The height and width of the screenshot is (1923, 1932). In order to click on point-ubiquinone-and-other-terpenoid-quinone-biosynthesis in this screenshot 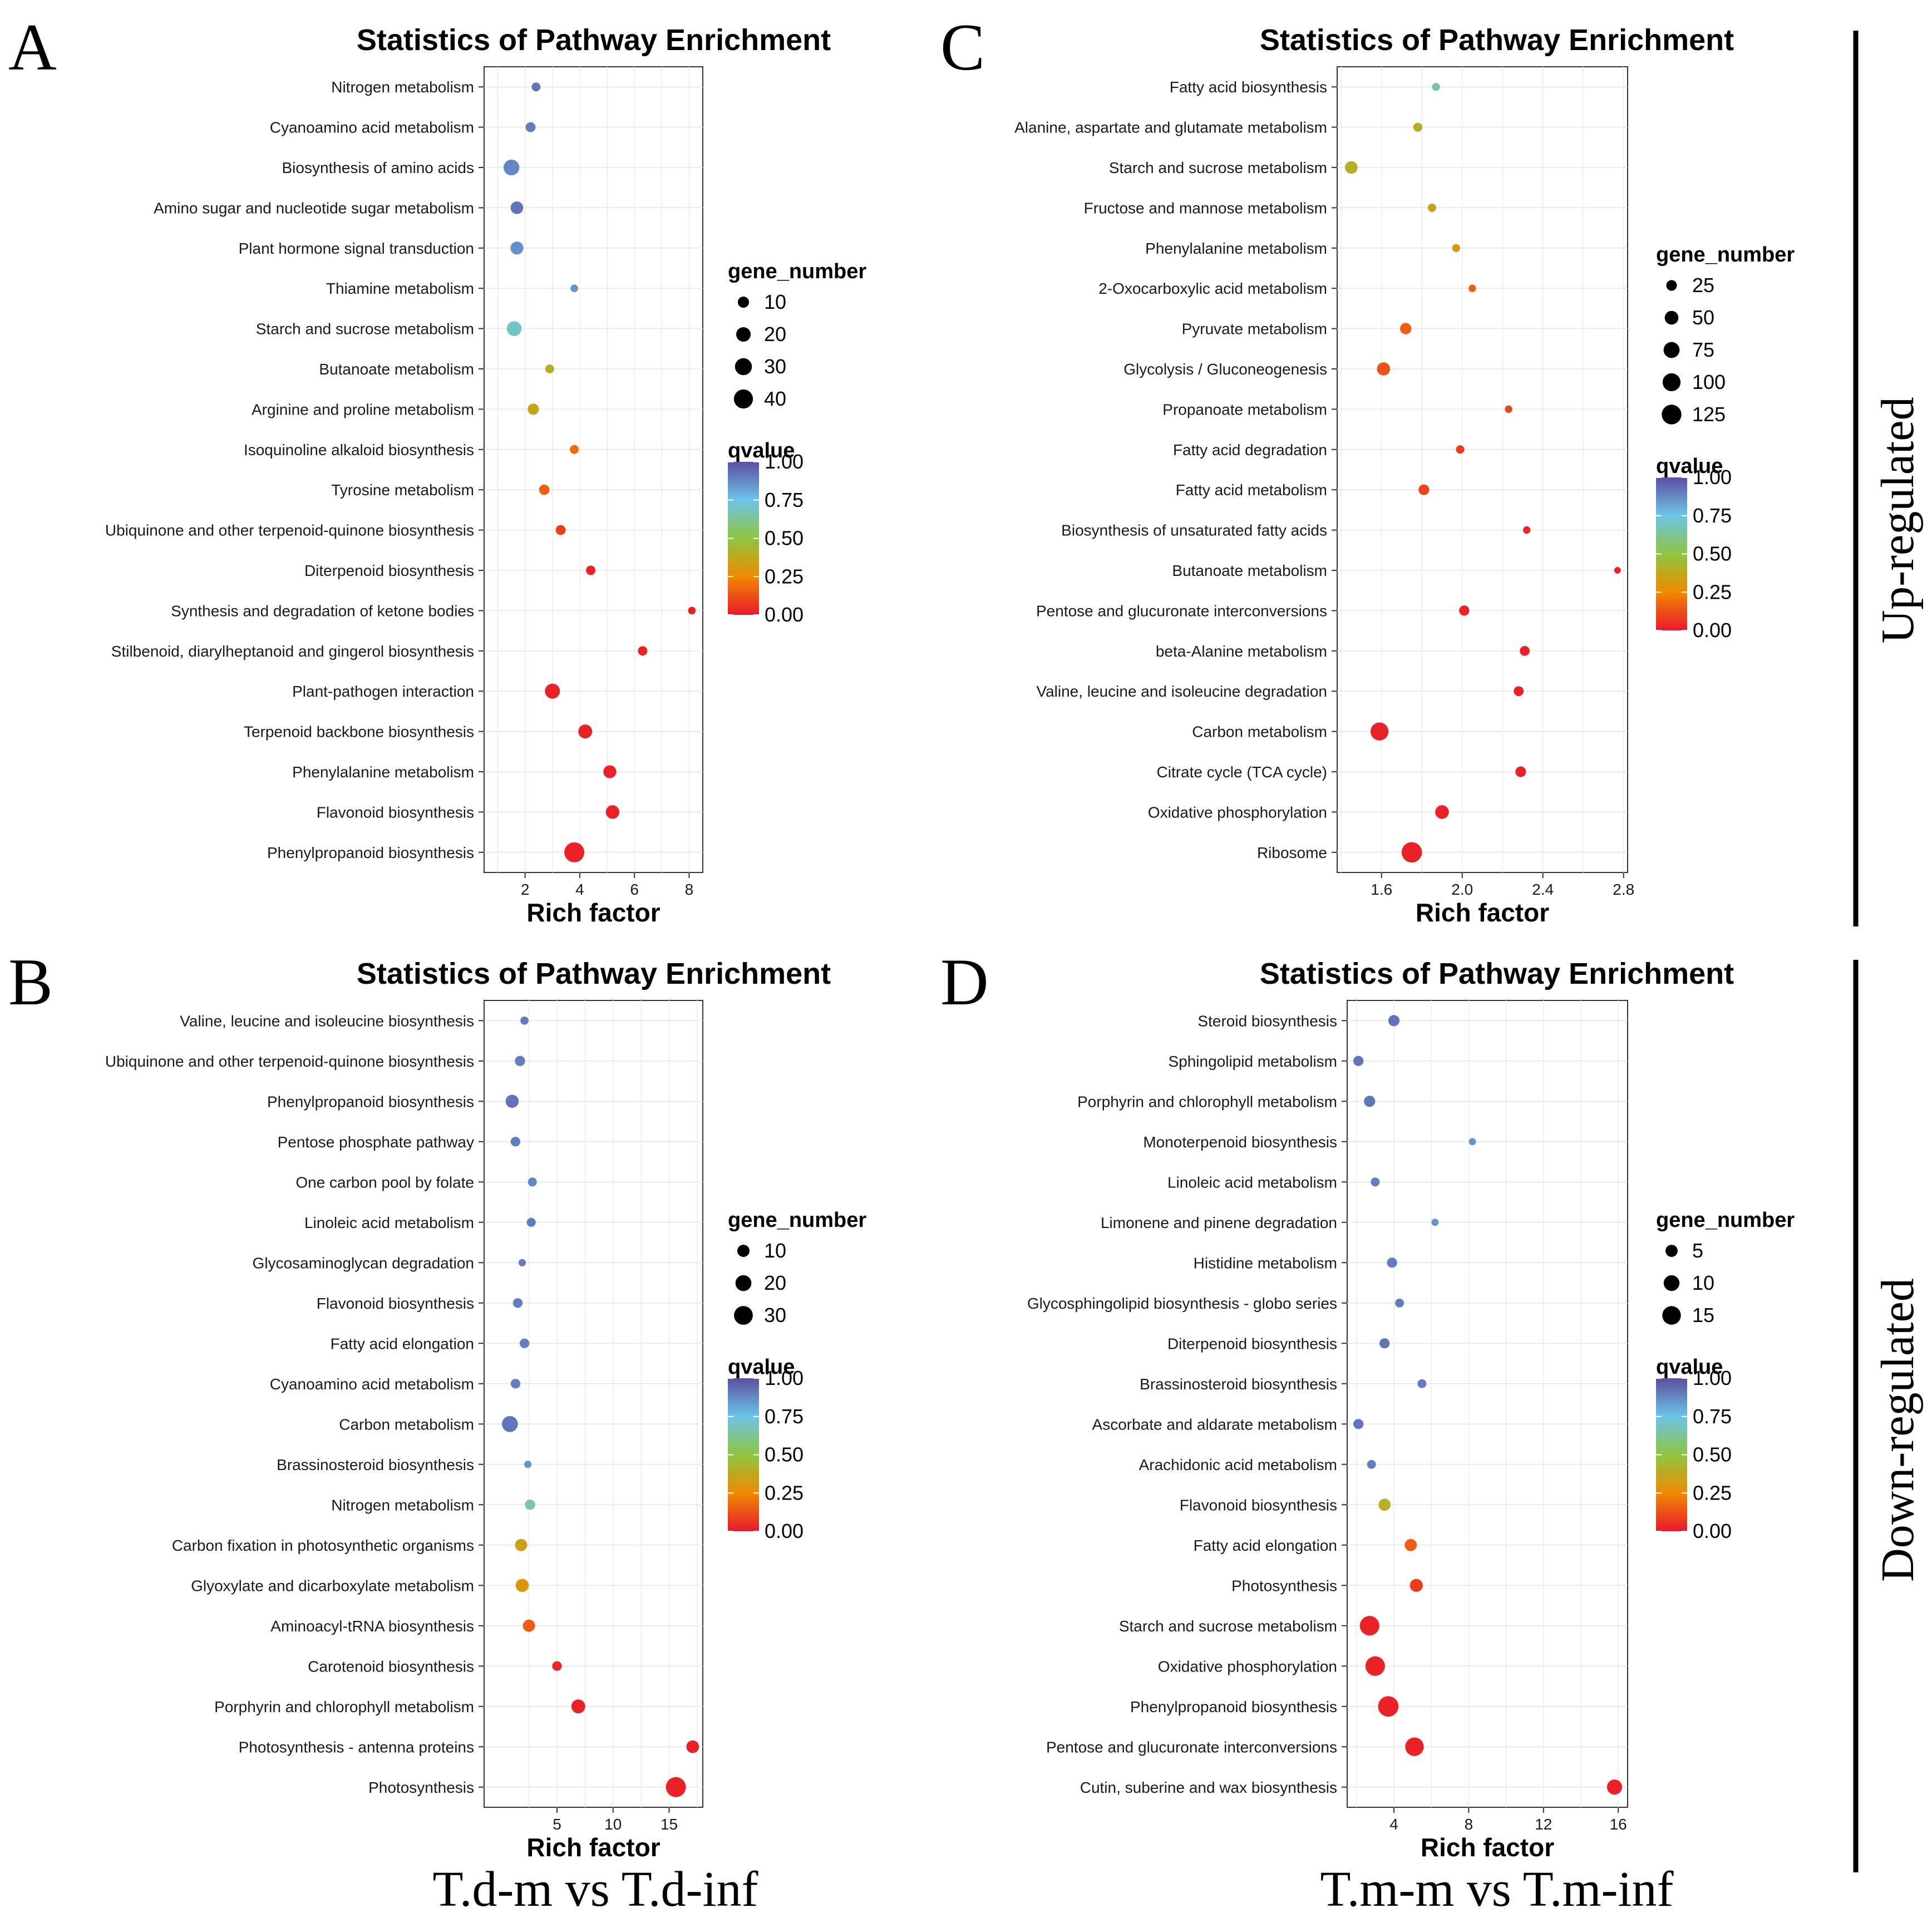, I will do `click(520, 1061)`.